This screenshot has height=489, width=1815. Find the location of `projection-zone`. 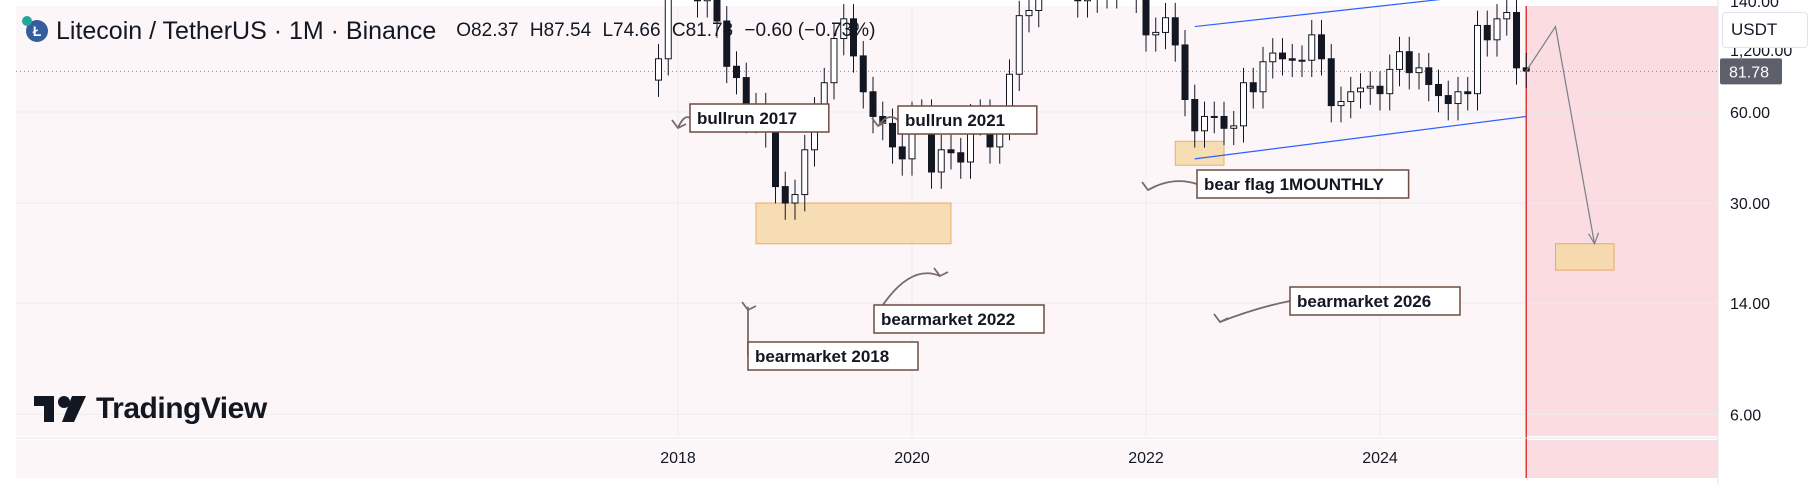

projection-zone is located at coordinates (1622, 221).